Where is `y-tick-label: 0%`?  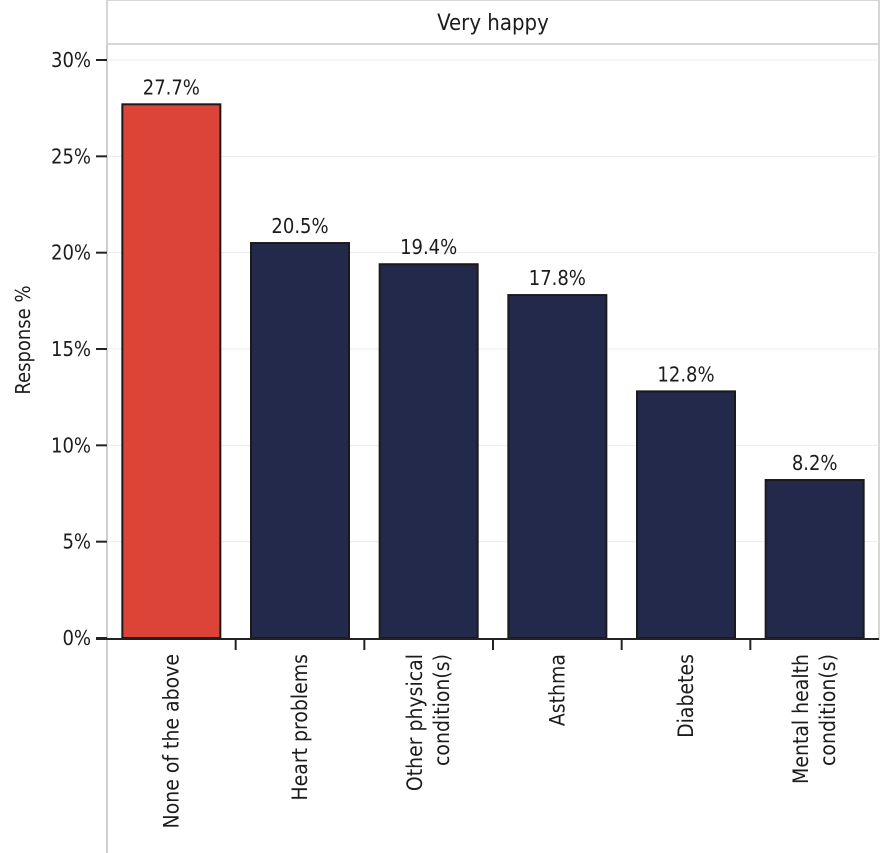 y-tick-label: 0% is located at coordinates (76, 638).